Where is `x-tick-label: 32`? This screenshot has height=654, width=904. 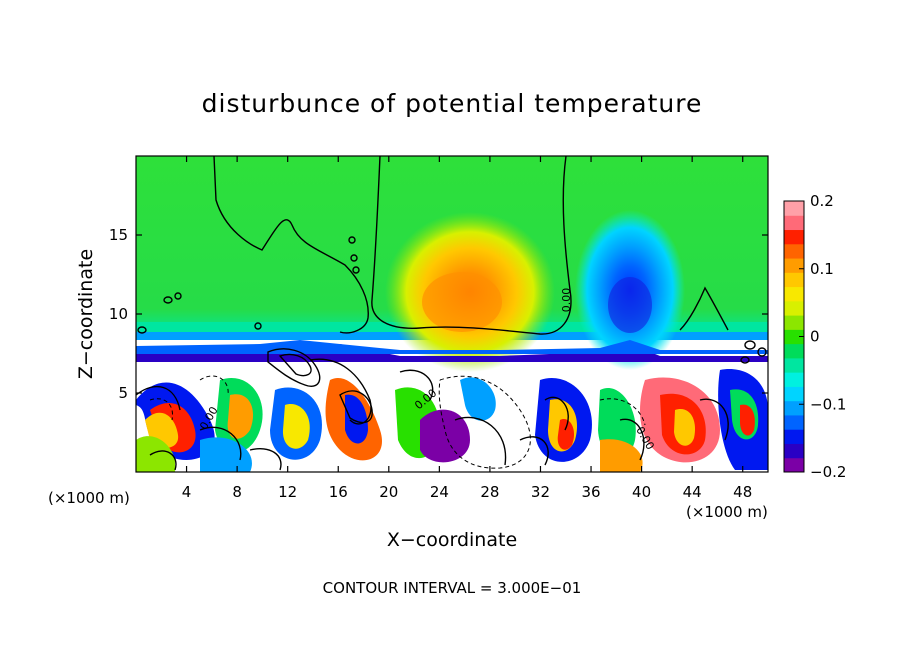
x-tick-label: 32 is located at coordinates (540, 492).